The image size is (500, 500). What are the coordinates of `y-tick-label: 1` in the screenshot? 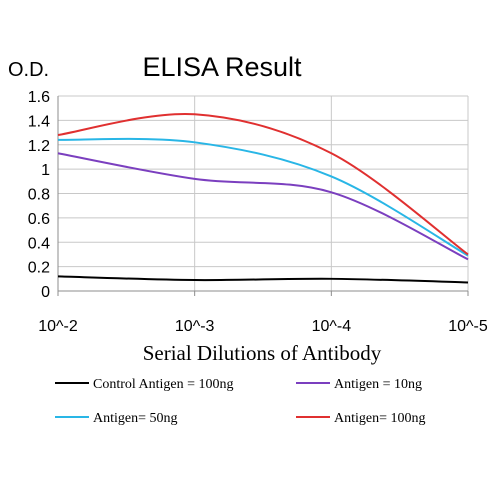 It's located at (45, 170).